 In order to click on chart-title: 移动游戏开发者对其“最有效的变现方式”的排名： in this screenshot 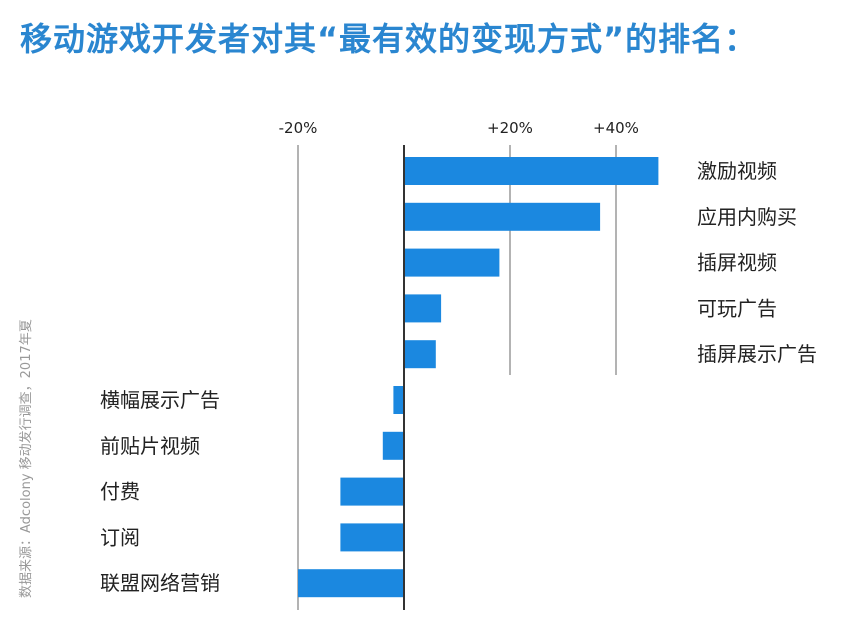, I will do `click(389, 39)`.